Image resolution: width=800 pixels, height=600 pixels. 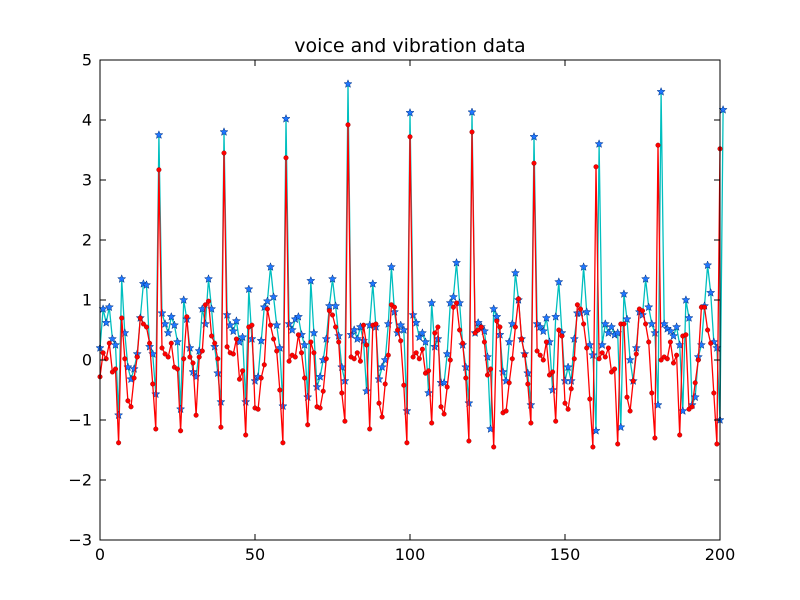 I want to click on y-tick-label: 0, so click(x=87, y=360).